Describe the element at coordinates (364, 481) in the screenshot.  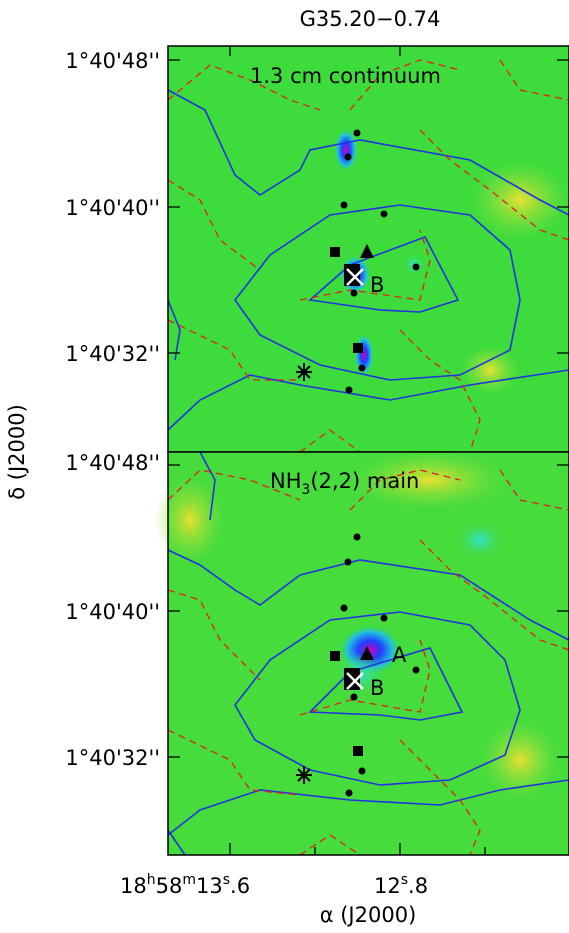
I see `panel-label-part: (2,2) main` at that location.